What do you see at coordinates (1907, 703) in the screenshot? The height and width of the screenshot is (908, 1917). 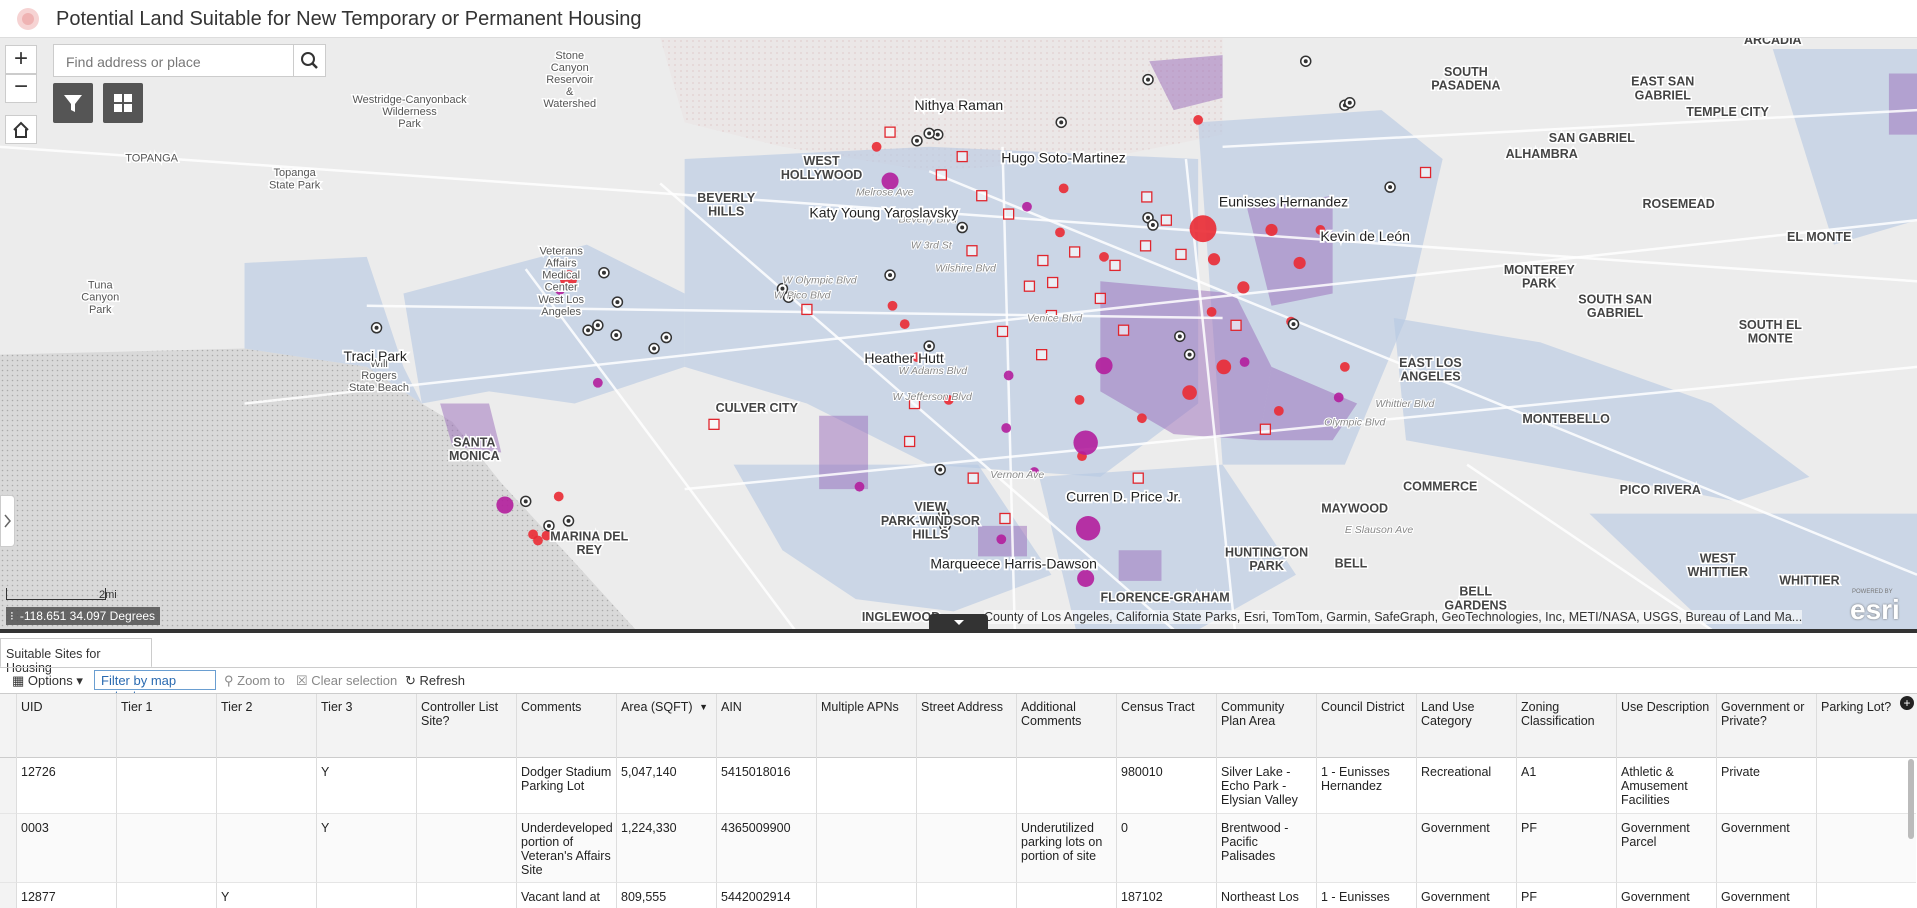 I see `column-chooser: +` at bounding box center [1907, 703].